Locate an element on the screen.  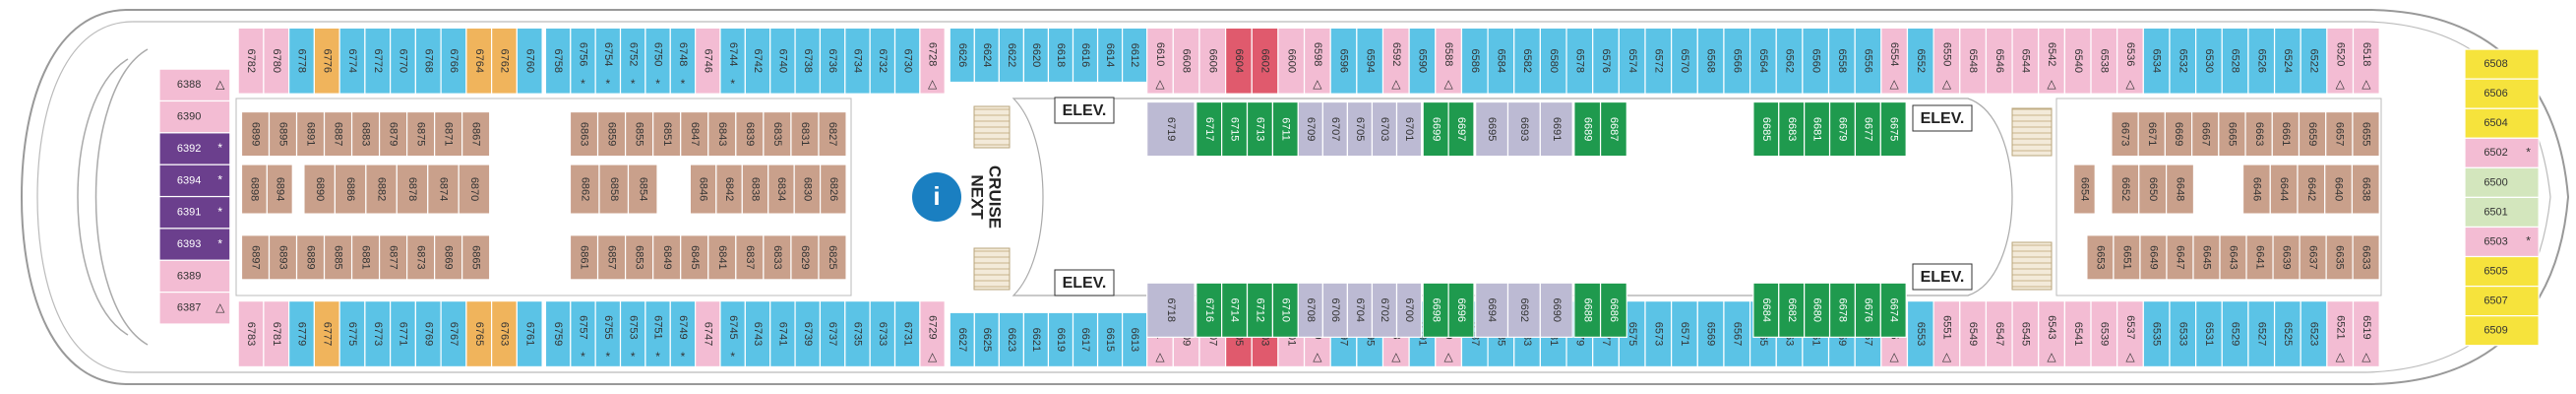
cabin-number: 6894 is located at coordinates (279, 189).